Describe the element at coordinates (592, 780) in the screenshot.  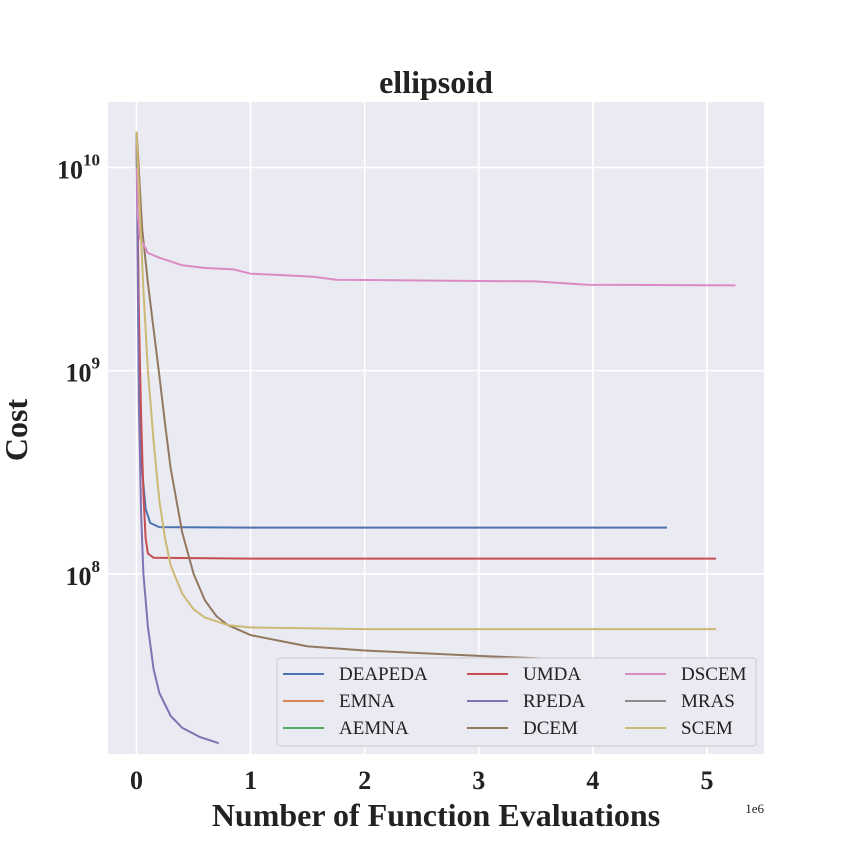
I see `x-tick-label: 4` at that location.